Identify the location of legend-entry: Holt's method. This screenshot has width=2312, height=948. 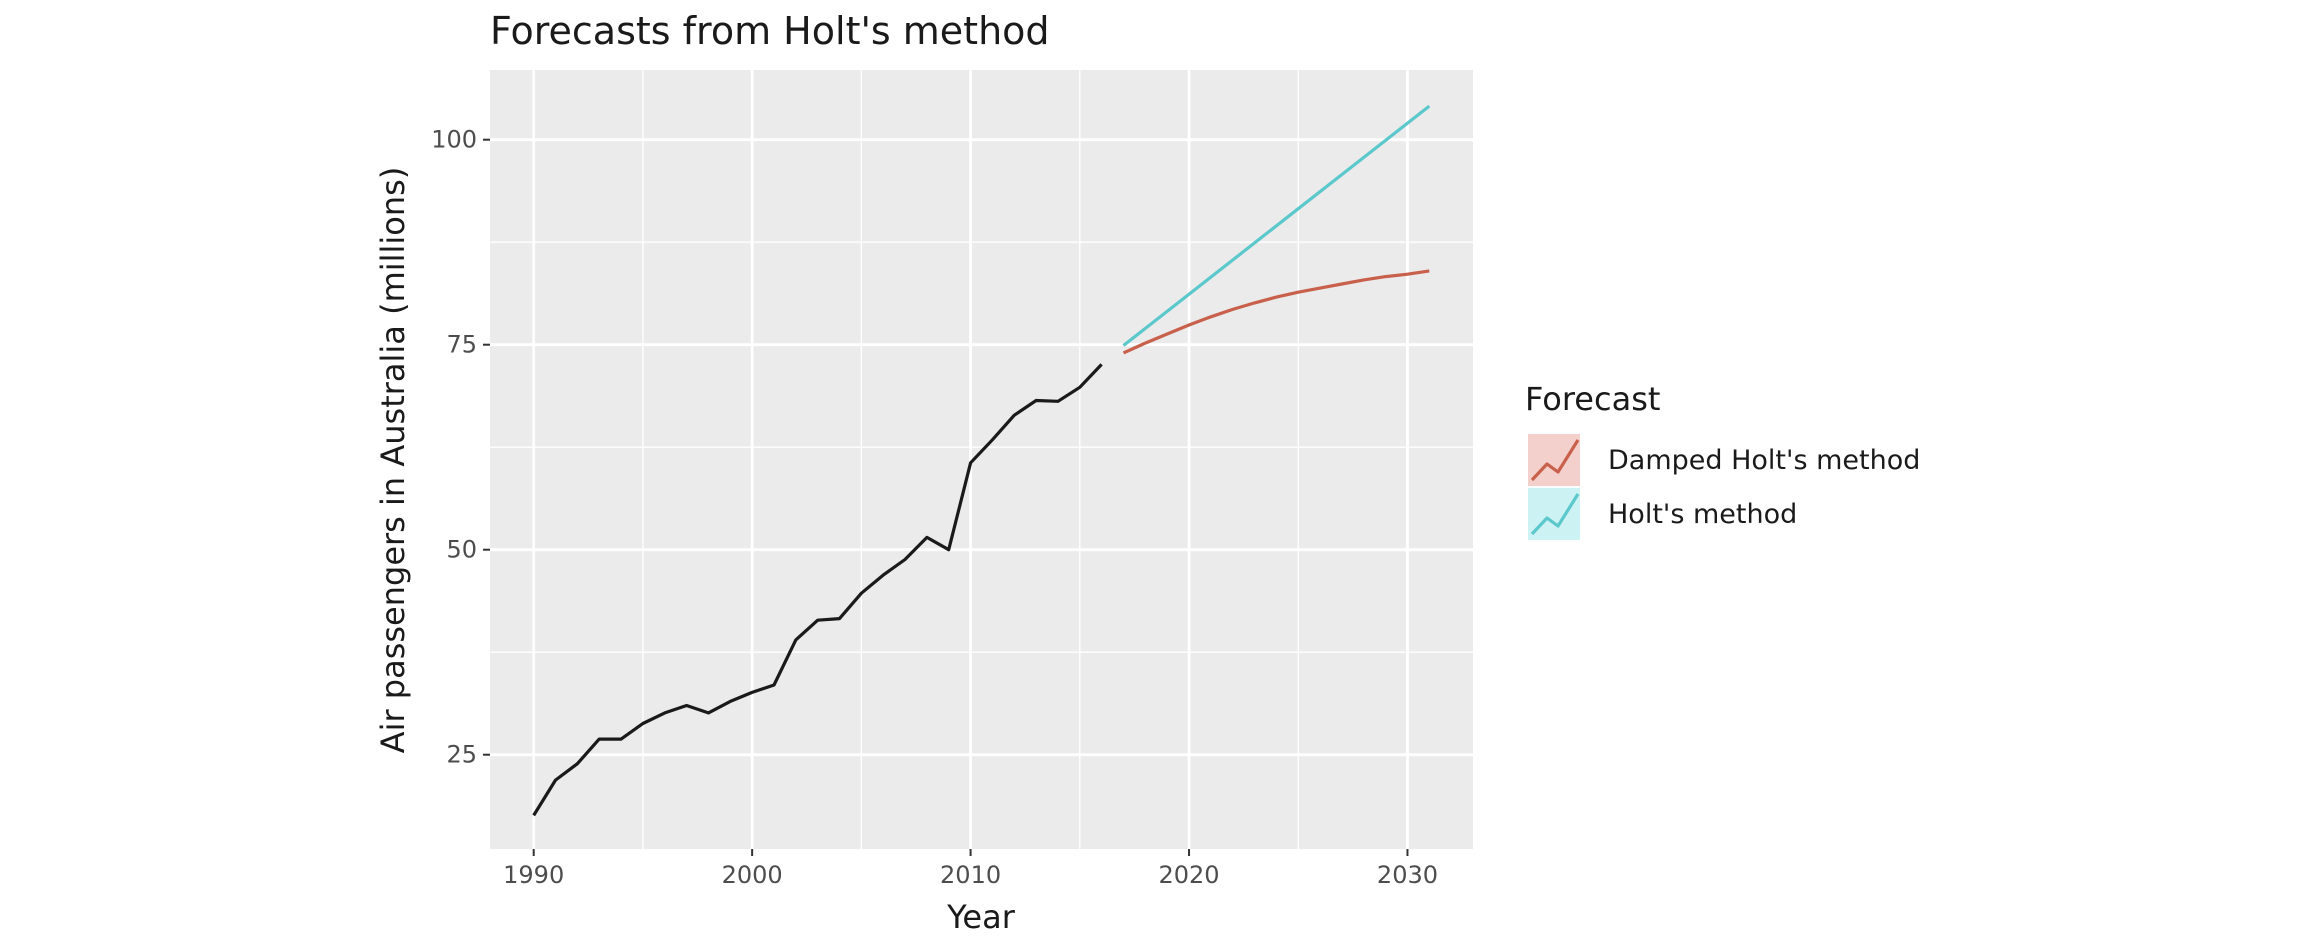
(1662, 514).